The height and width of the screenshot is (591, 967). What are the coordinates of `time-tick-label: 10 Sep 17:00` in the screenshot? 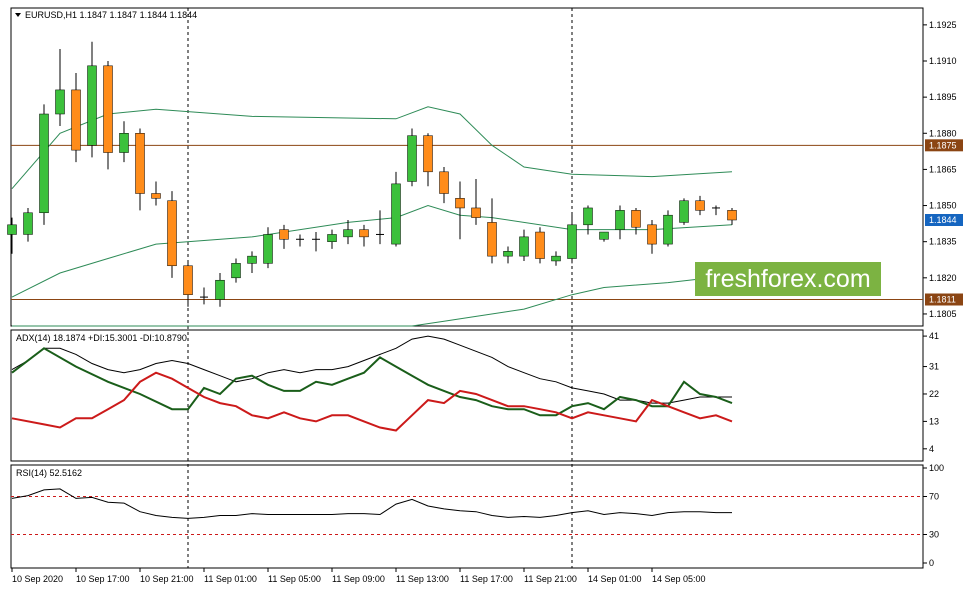 It's located at (103, 579).